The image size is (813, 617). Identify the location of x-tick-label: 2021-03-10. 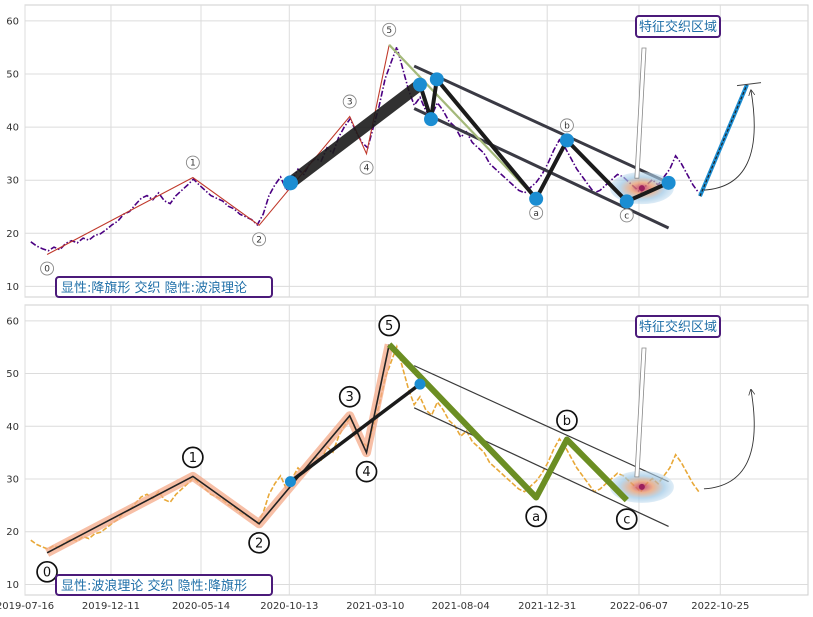
(375, 606).